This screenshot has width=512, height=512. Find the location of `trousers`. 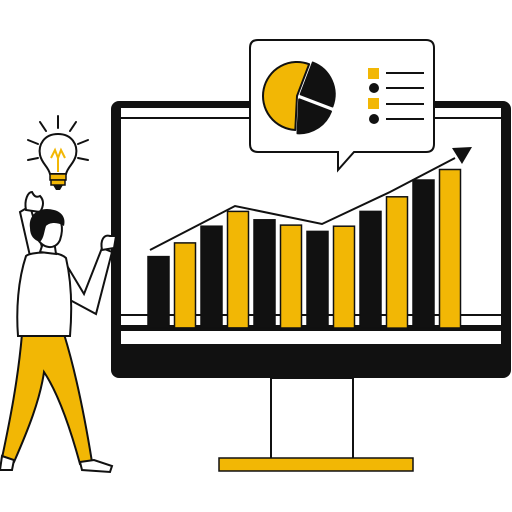

trousers is located at coordinates (47, 399).